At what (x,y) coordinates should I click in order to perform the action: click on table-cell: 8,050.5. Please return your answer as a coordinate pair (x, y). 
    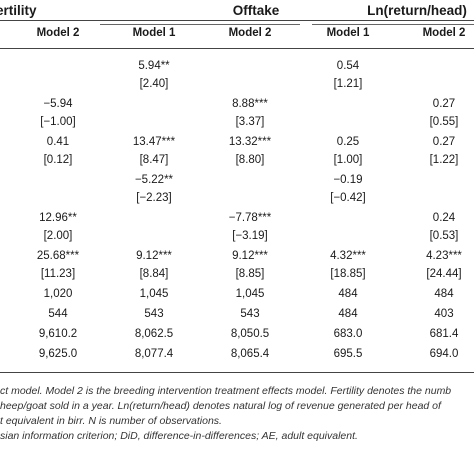
    Looking at the image, I should click on (250, 334).